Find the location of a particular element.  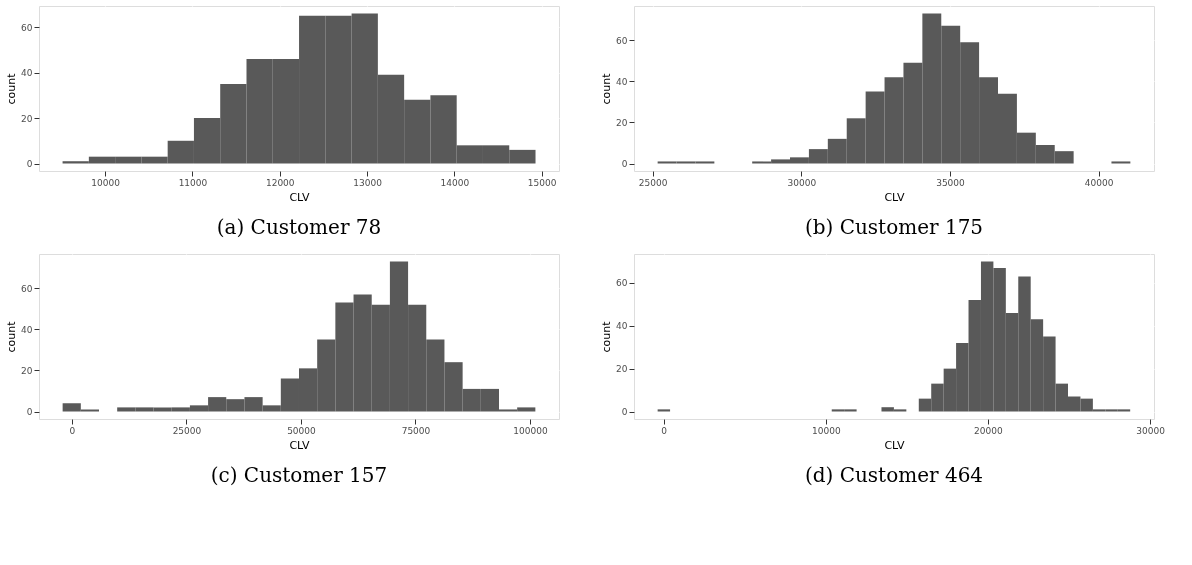

text: (b) Customer 175 is located at coordinates (894, 227).